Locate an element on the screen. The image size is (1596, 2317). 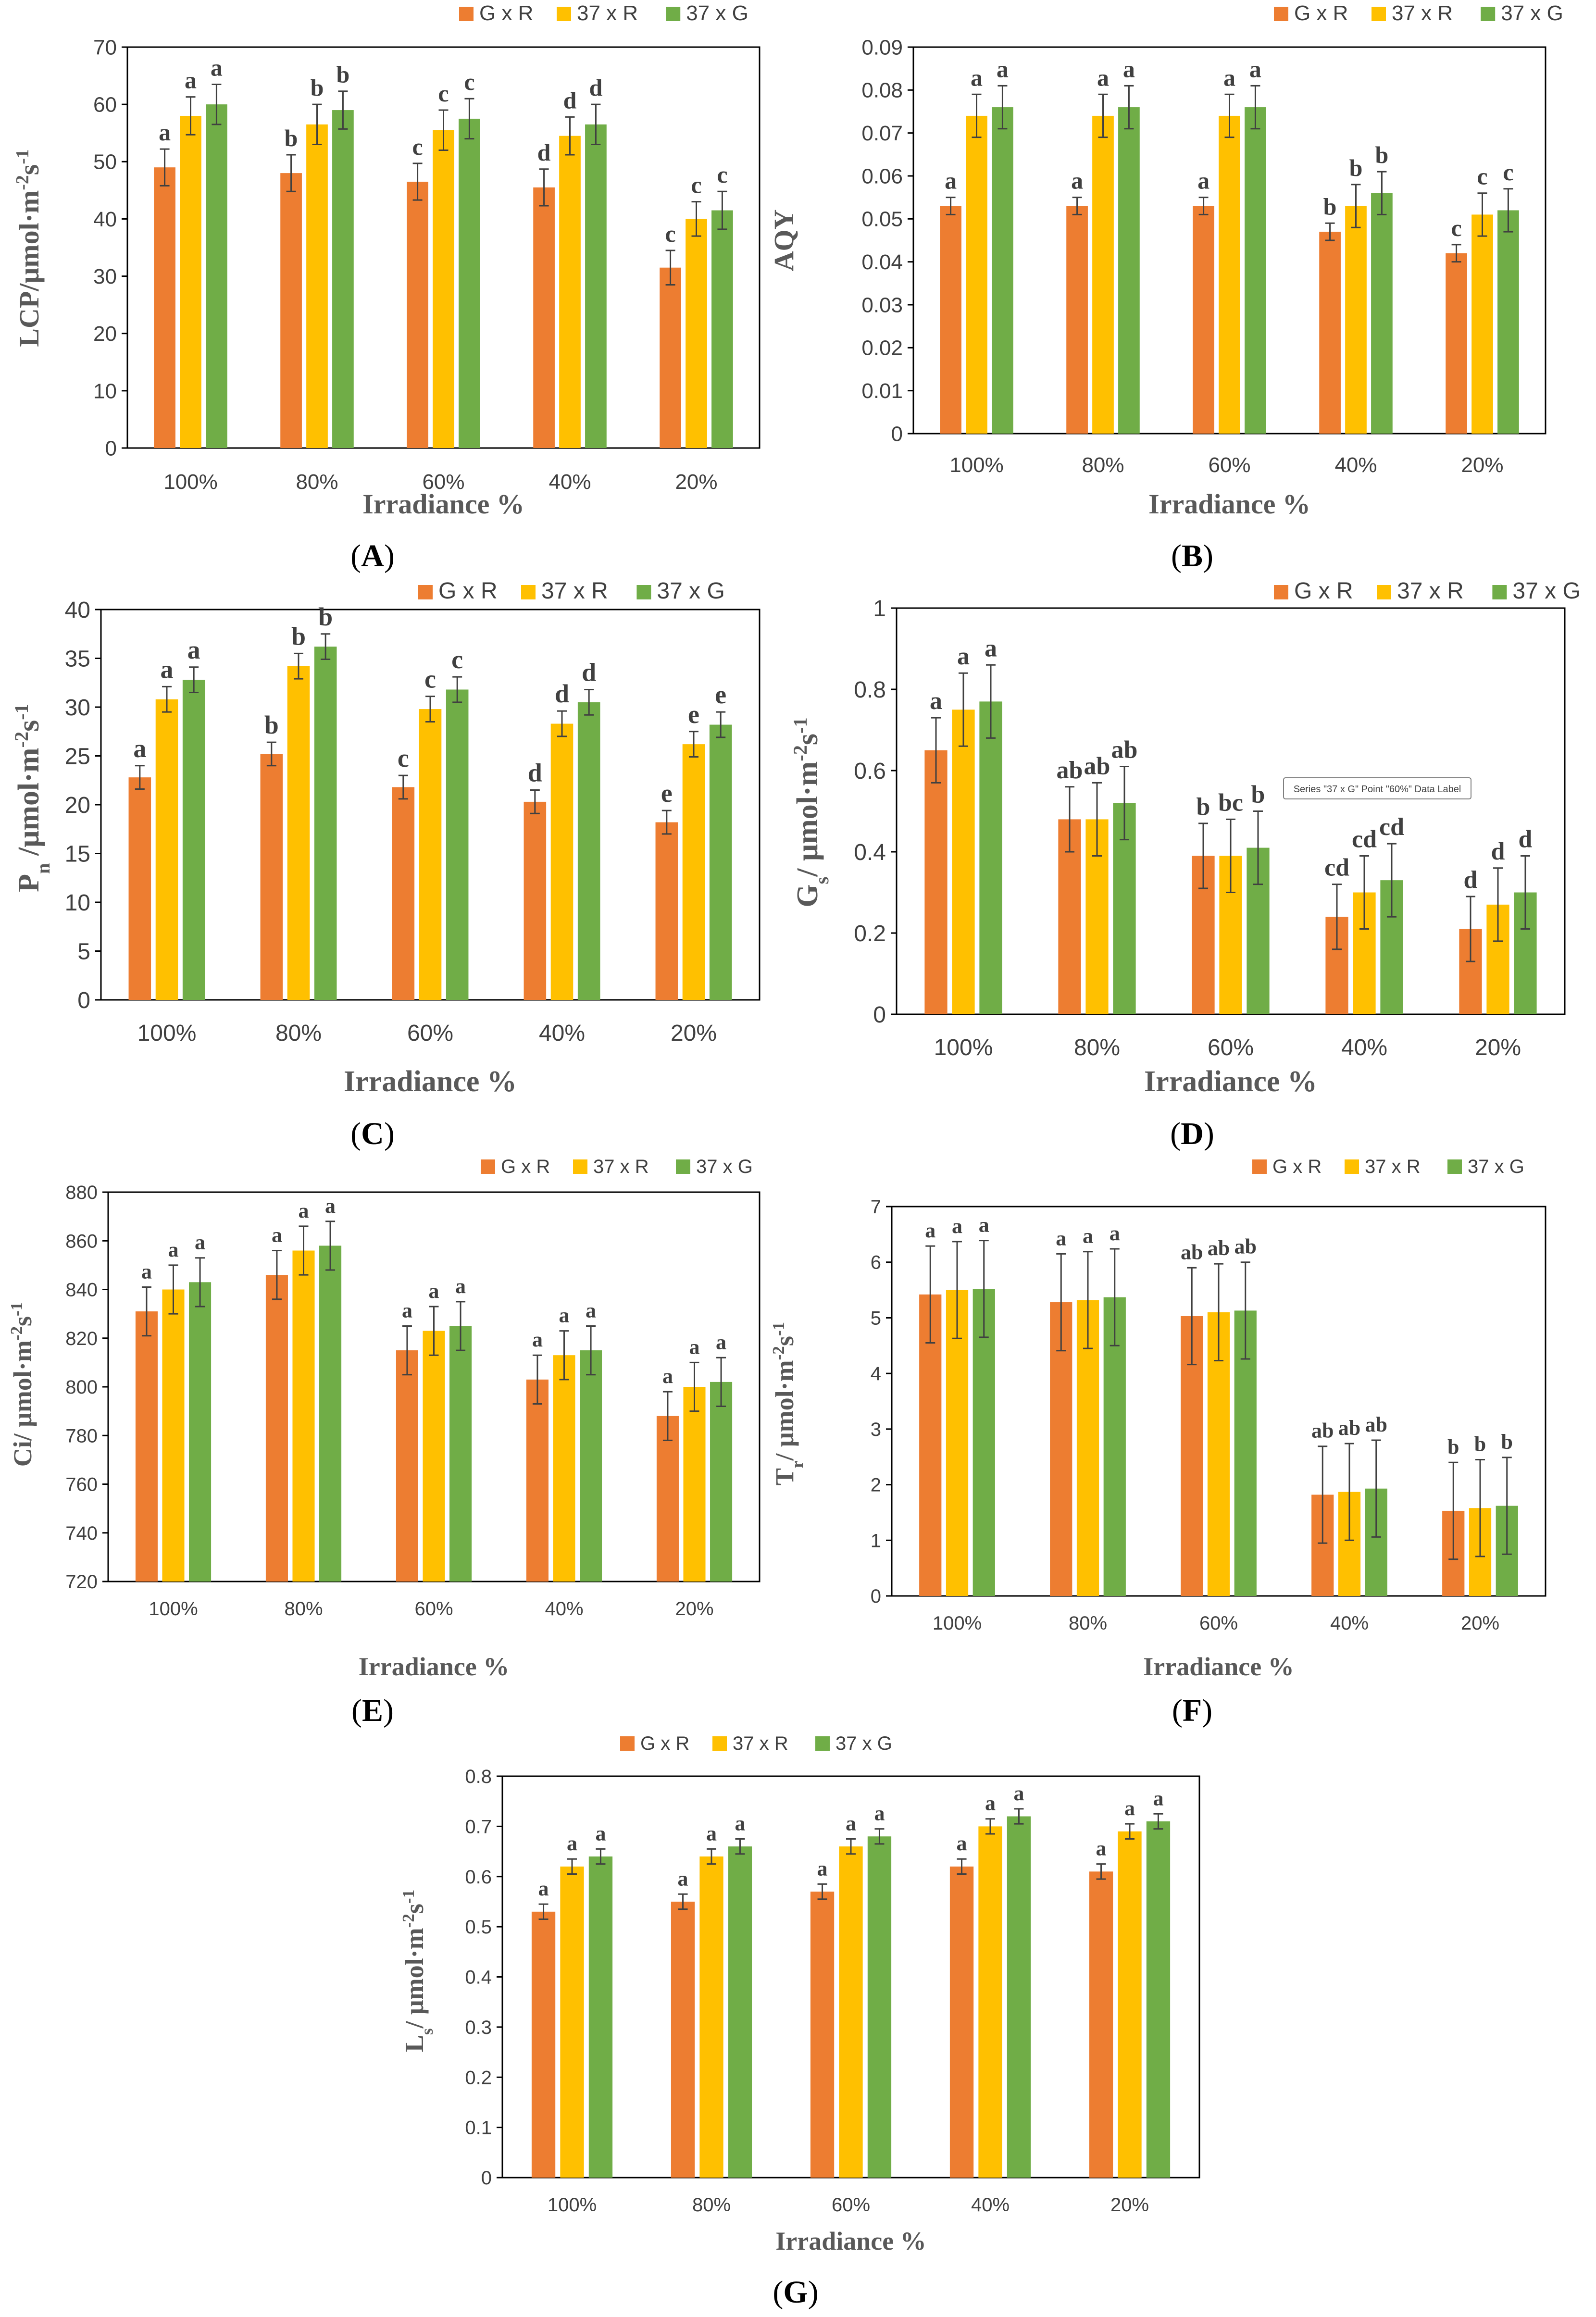
legend-label: G x R is located at coordinates (1324, 591).